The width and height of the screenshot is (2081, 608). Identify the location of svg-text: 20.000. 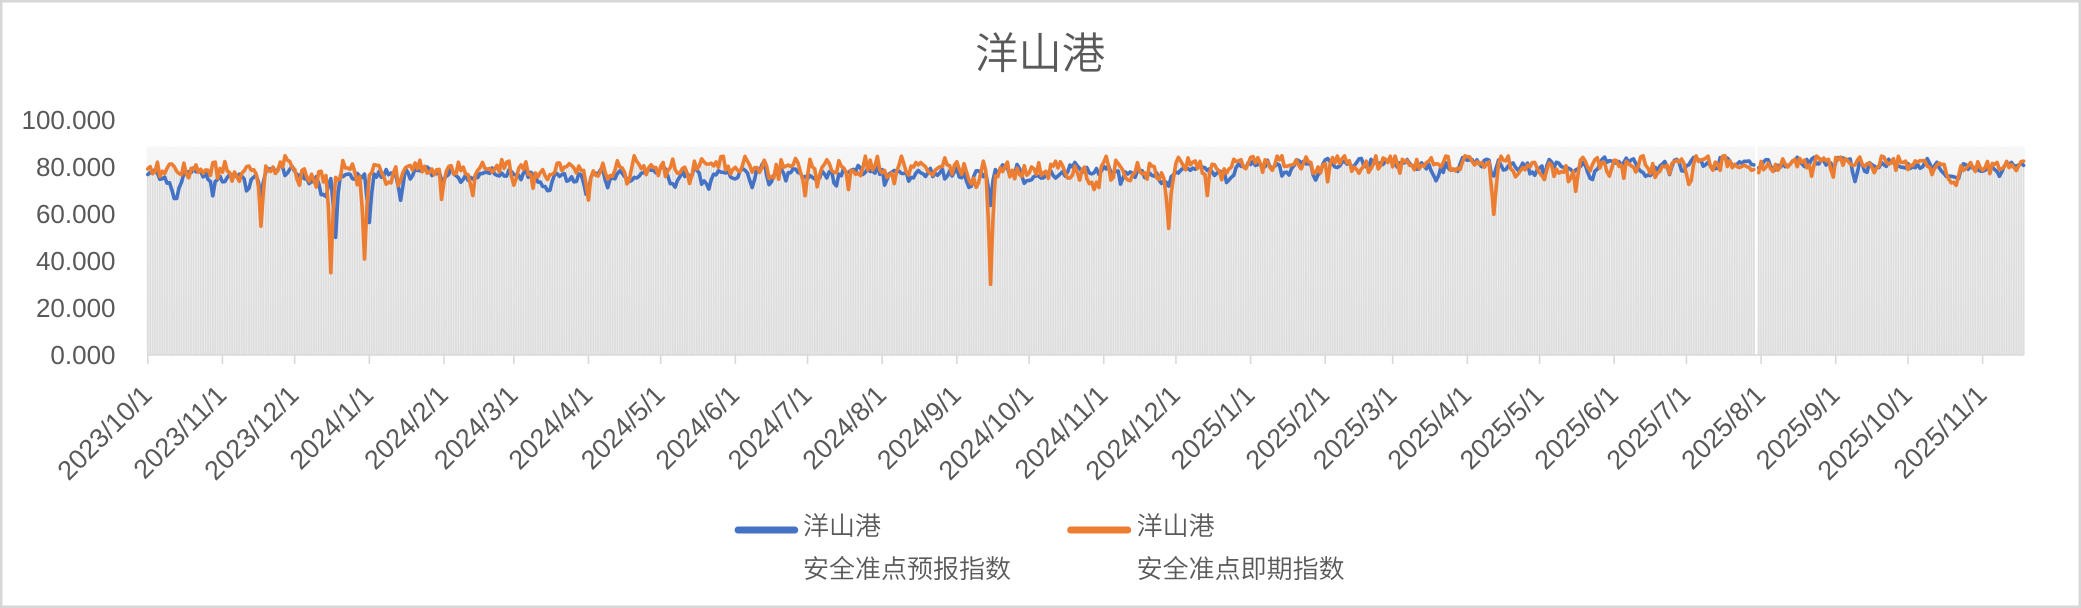
(76, 308).